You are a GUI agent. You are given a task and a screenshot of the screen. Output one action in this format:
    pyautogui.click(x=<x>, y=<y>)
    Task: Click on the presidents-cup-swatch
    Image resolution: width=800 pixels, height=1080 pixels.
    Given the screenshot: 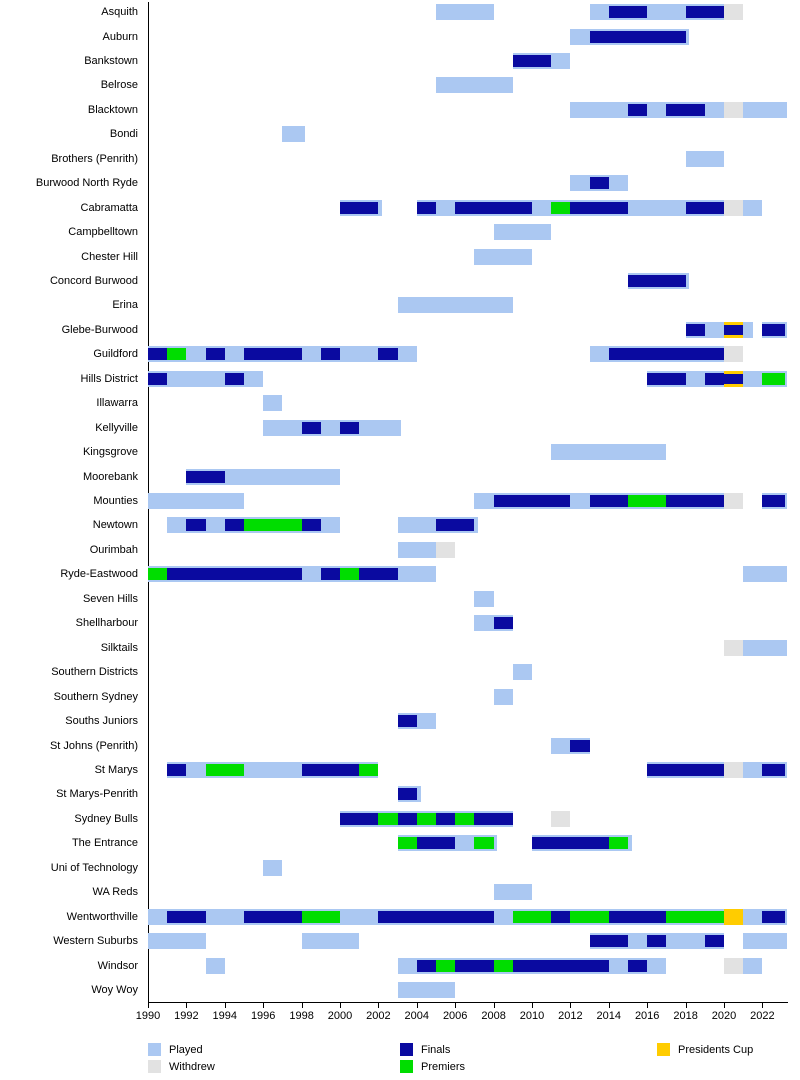 What is the action you would take?
    pyautogui.click(x=663, y=1049)
    